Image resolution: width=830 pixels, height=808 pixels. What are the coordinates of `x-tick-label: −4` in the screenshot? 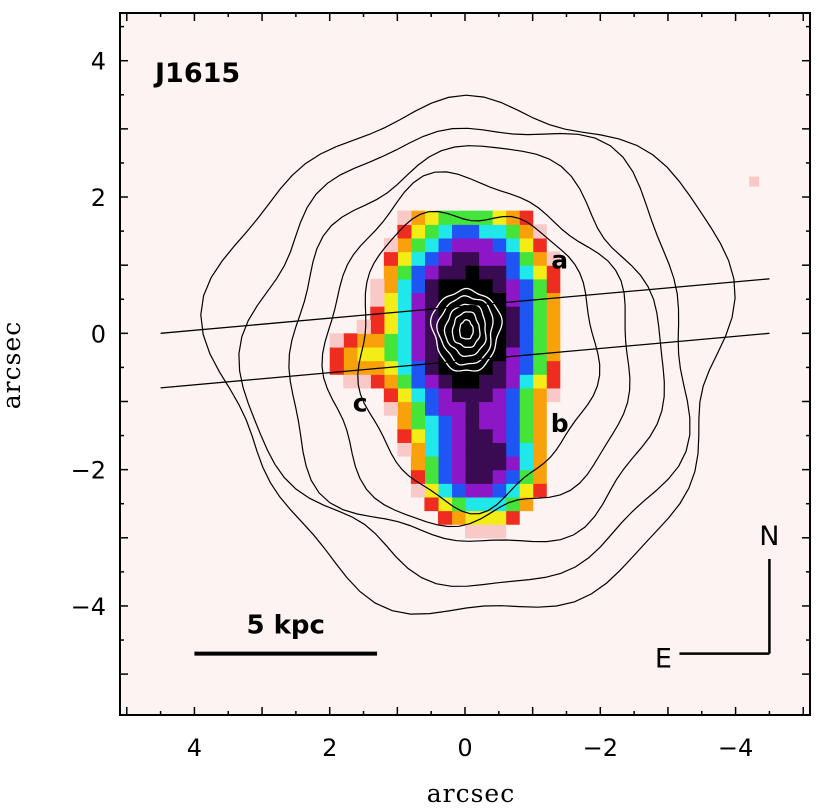 It's located at (735, 748).